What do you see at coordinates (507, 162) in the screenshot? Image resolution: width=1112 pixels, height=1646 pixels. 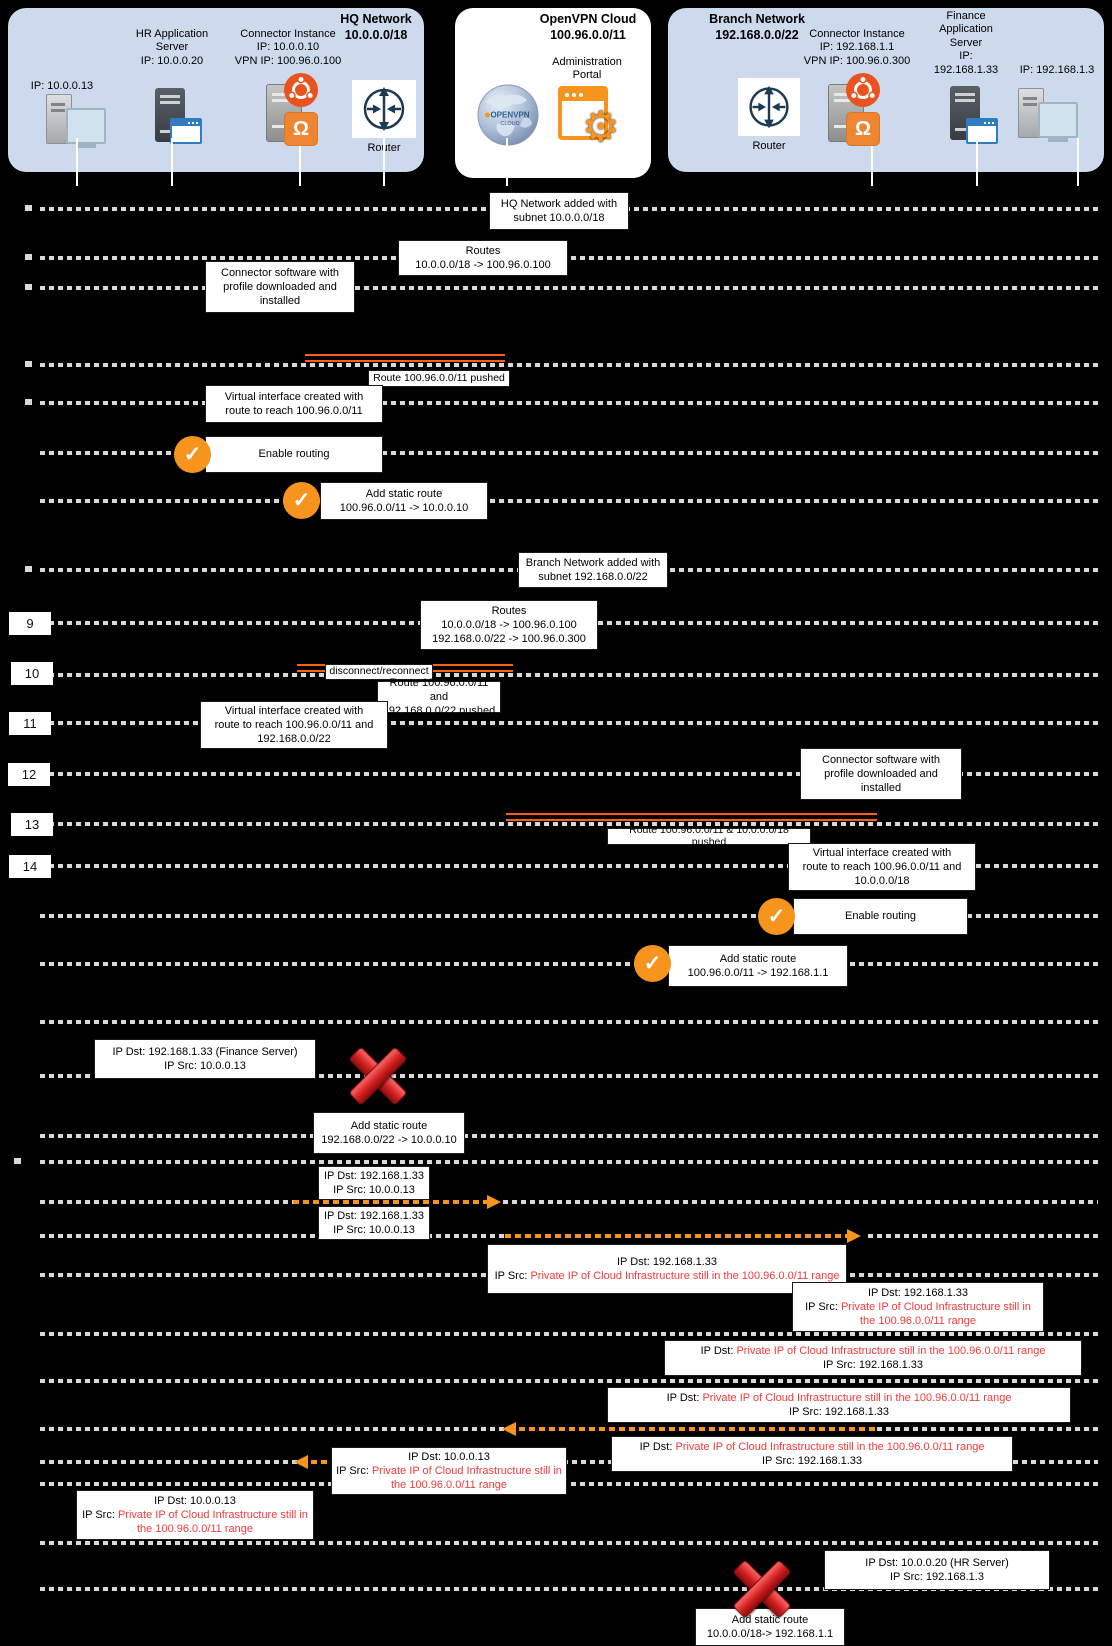 I see `lifeline-cloud` at bounding box center [507, 162].